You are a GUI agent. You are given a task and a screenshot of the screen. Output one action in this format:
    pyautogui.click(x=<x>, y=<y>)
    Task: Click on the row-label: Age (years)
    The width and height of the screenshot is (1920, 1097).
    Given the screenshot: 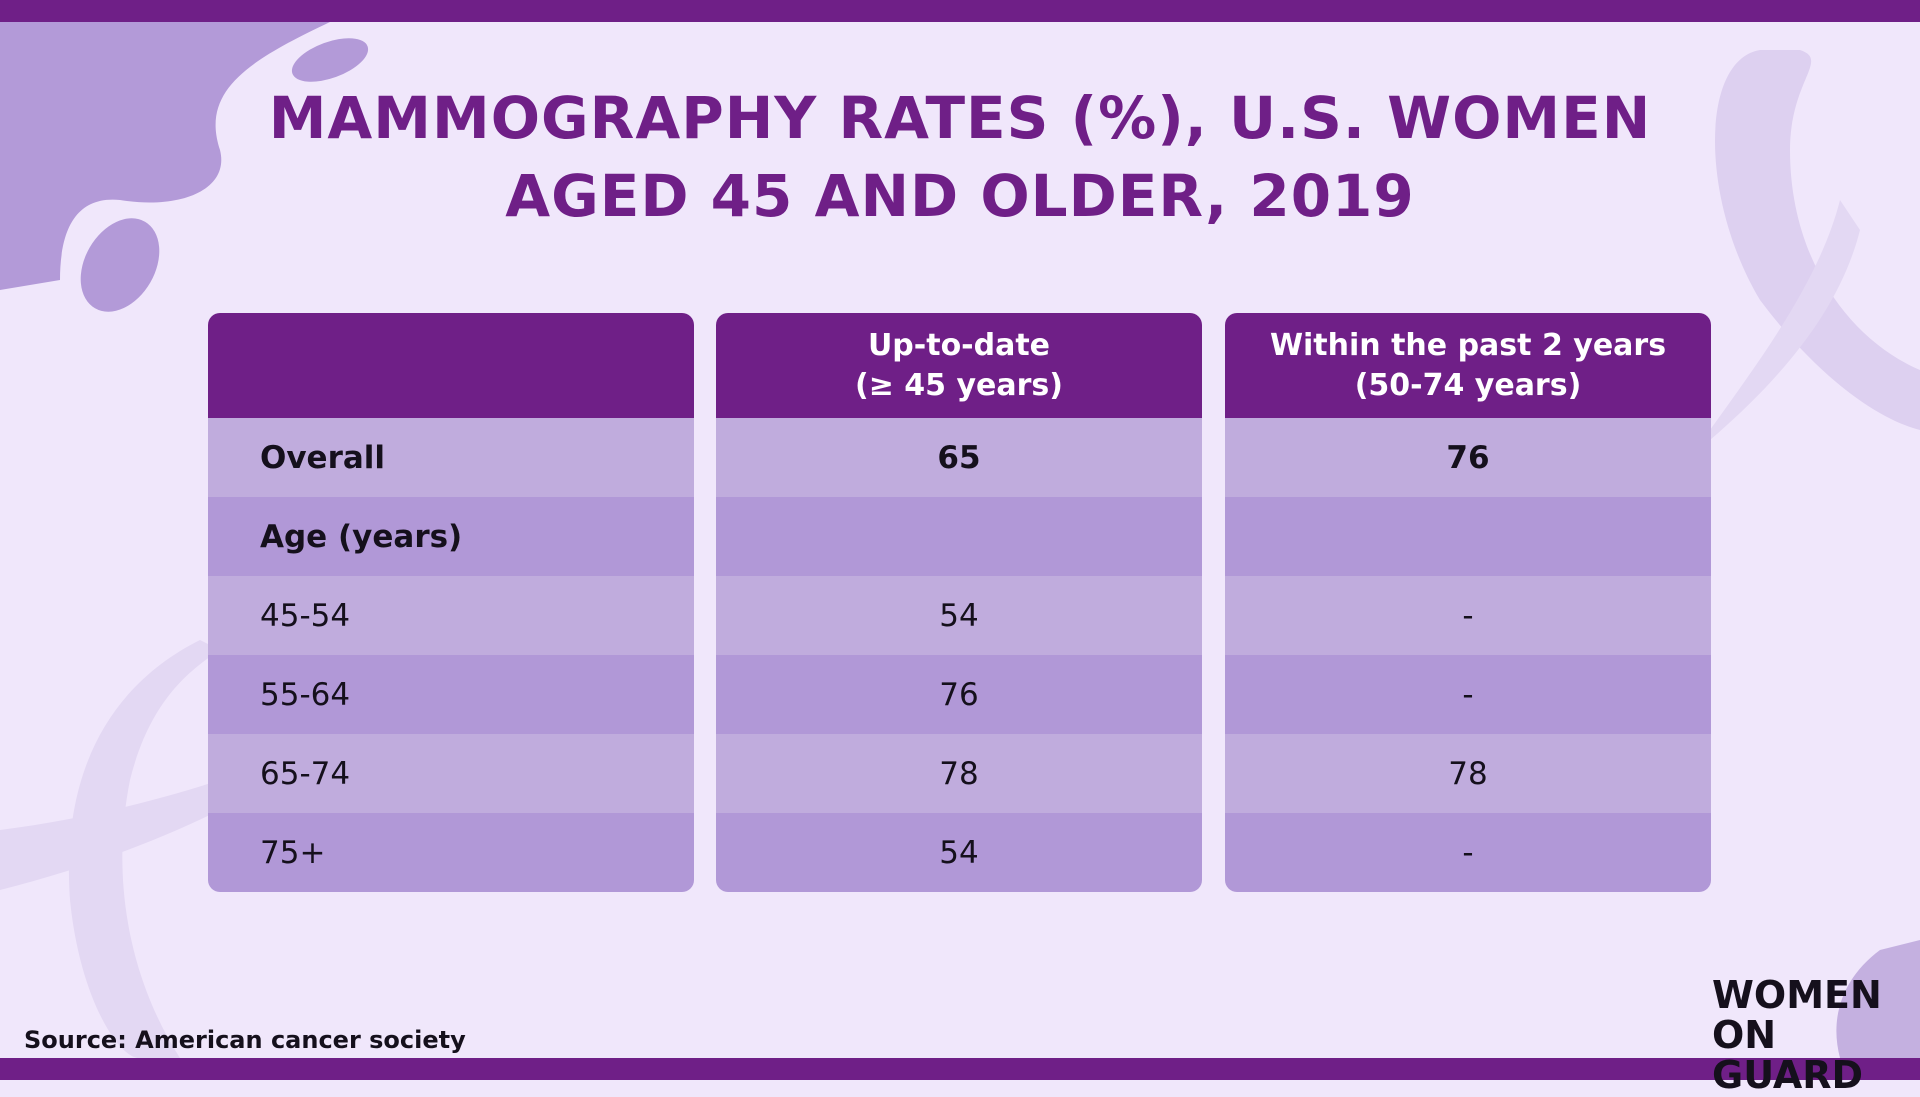 What is the action you would take?
    pyautogui.click(x=451, y=536)
    